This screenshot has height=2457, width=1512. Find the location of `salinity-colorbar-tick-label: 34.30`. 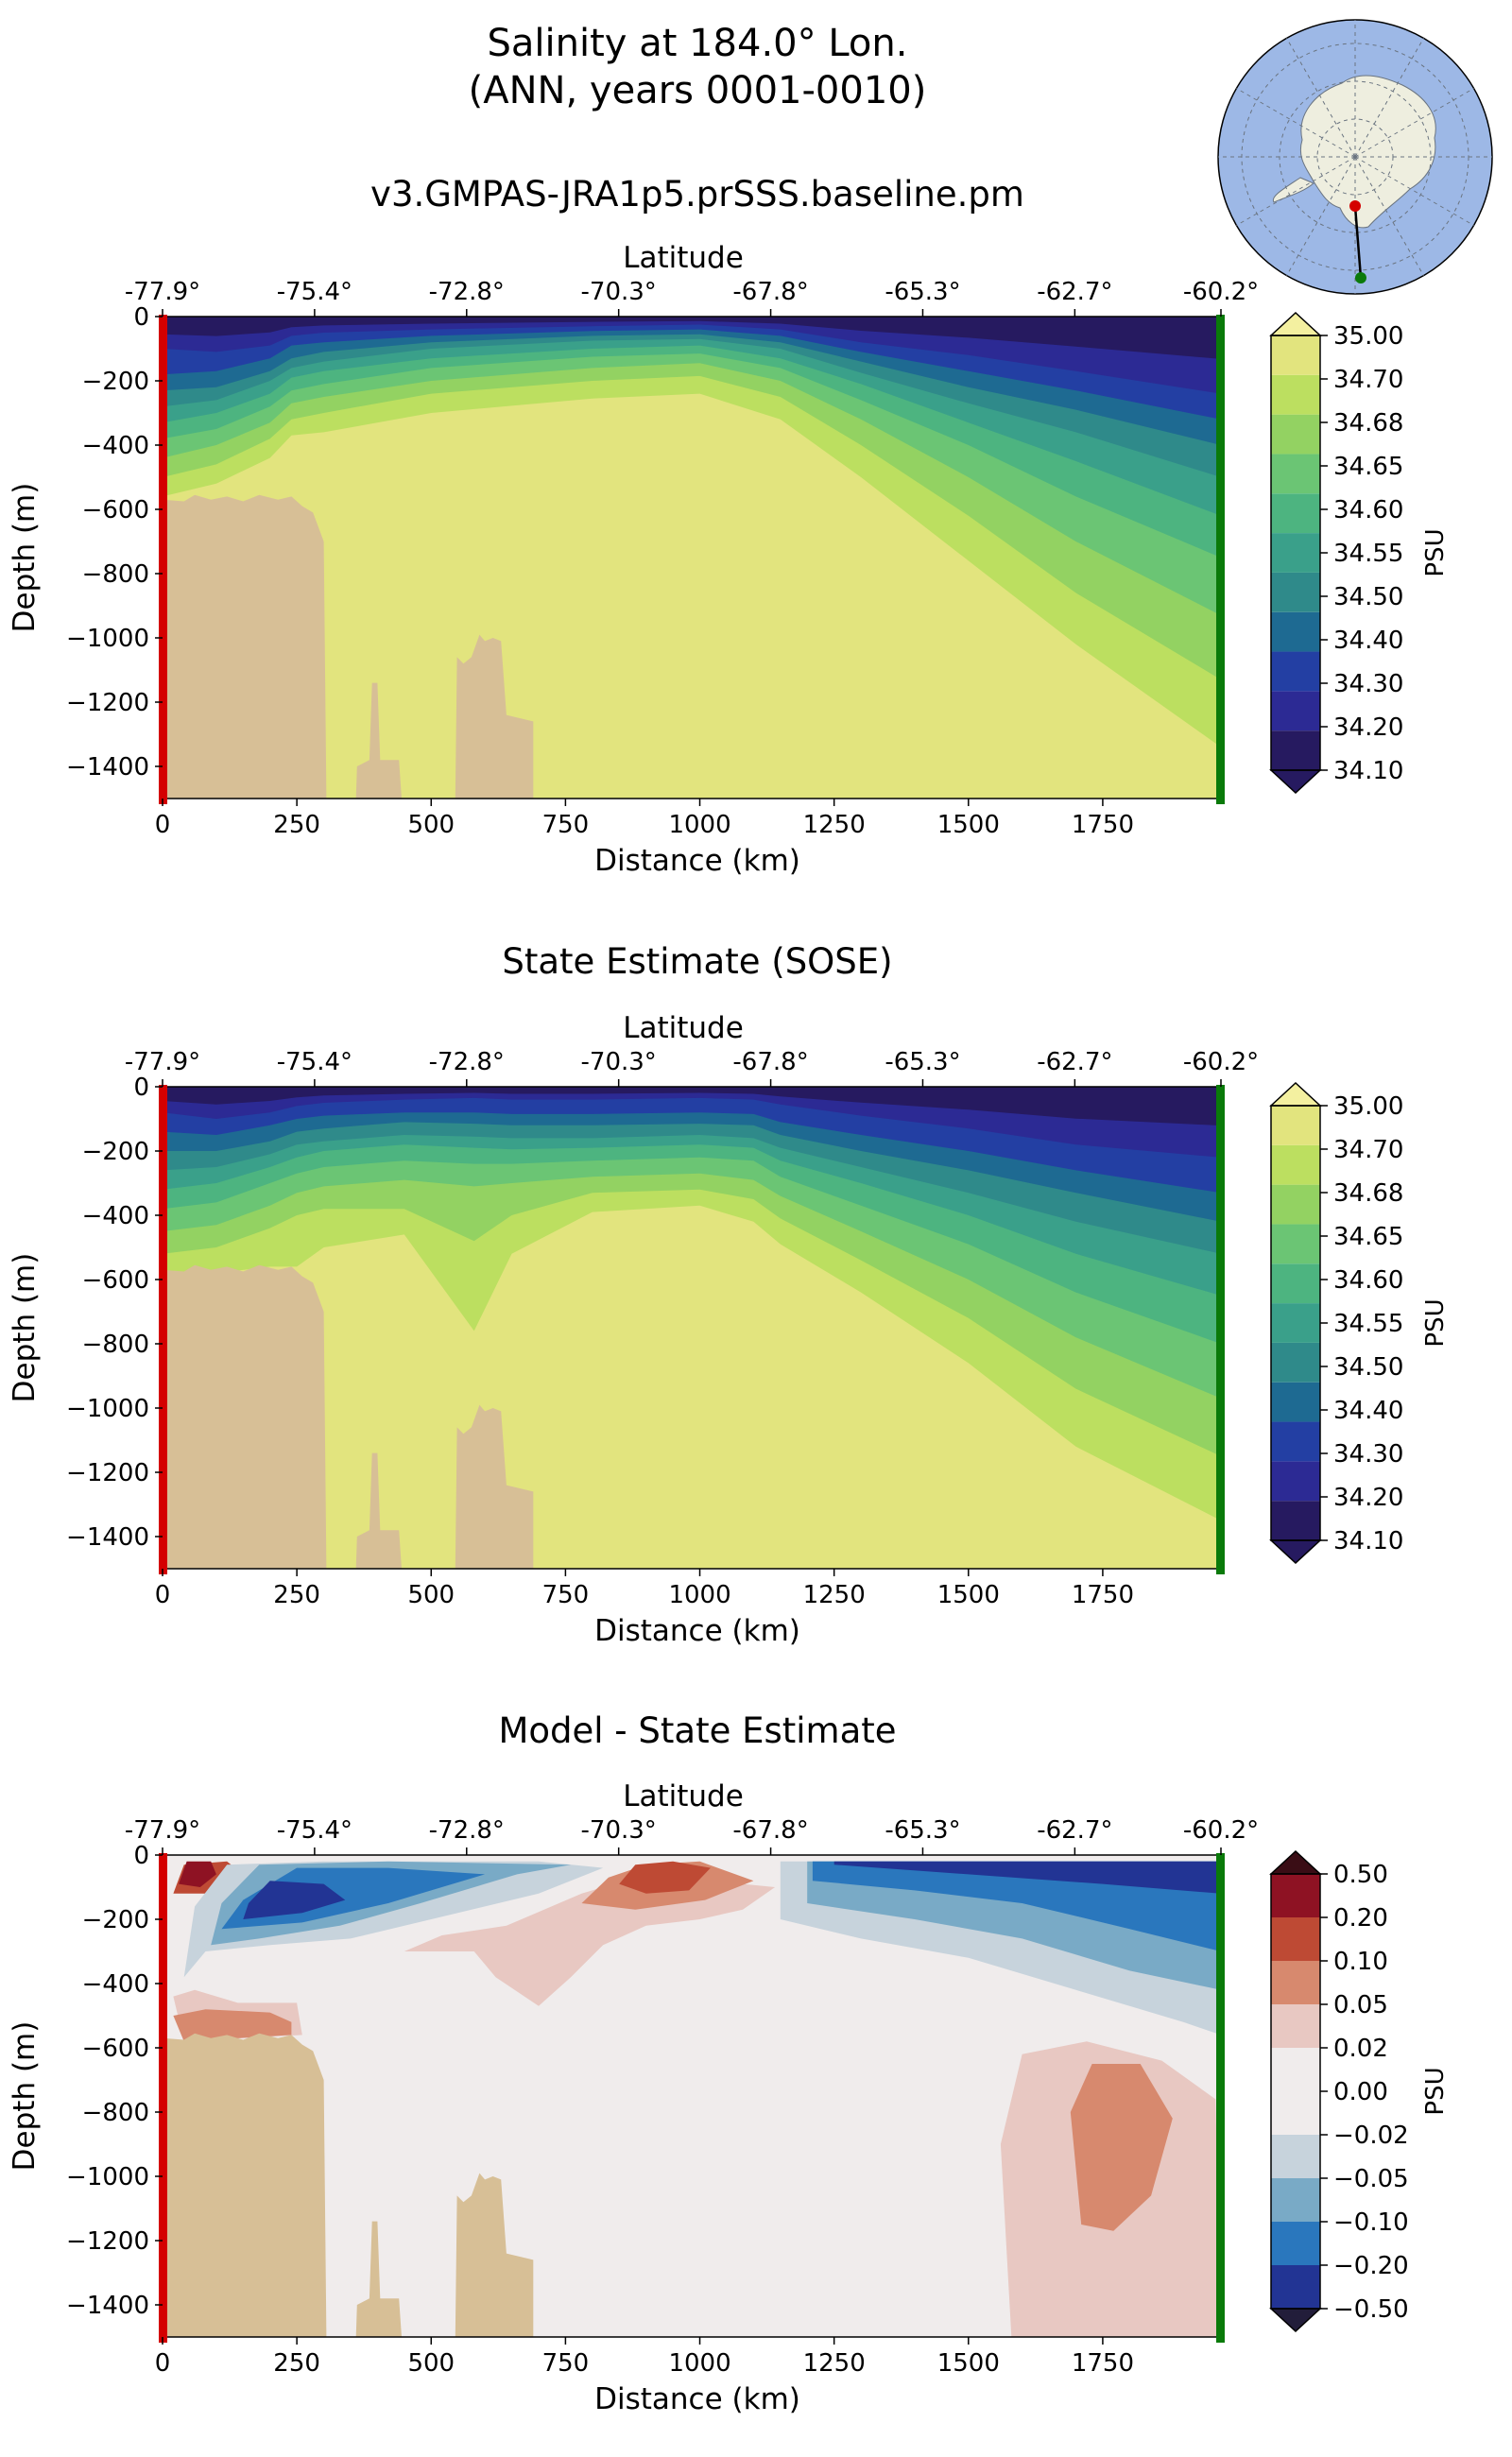

salinity-colorbar-tick-label: 34.30 is located at coordinates (1368, 684).